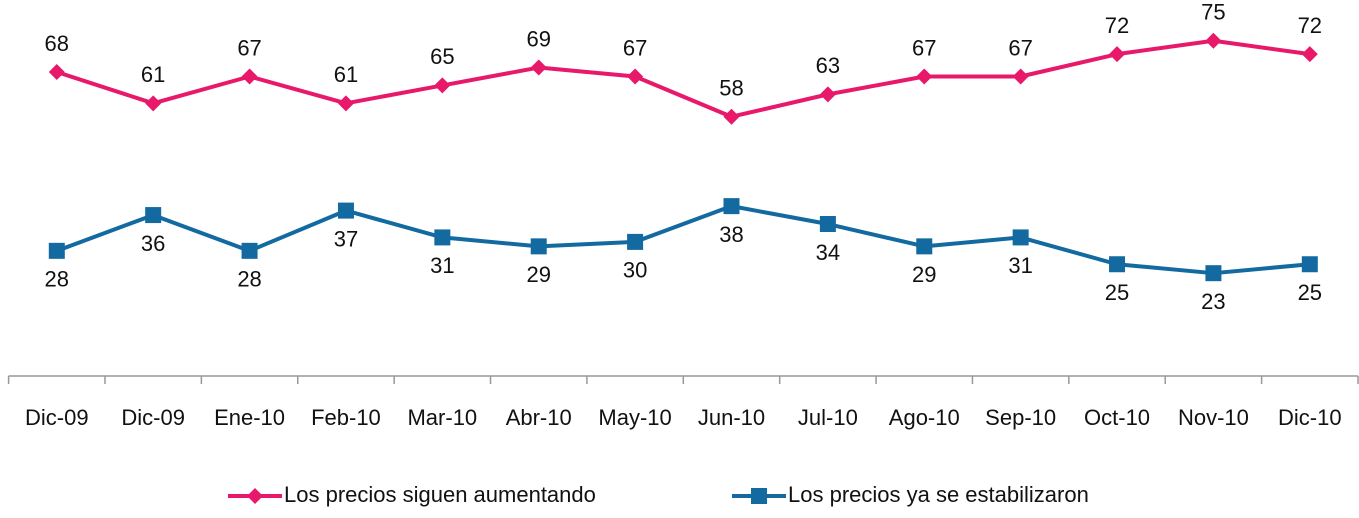 The width and height of the screenshot is (1359, 518). Describe the element at coordinates (442, 56) in the screenshot. I see `data-label: 65` at that location.